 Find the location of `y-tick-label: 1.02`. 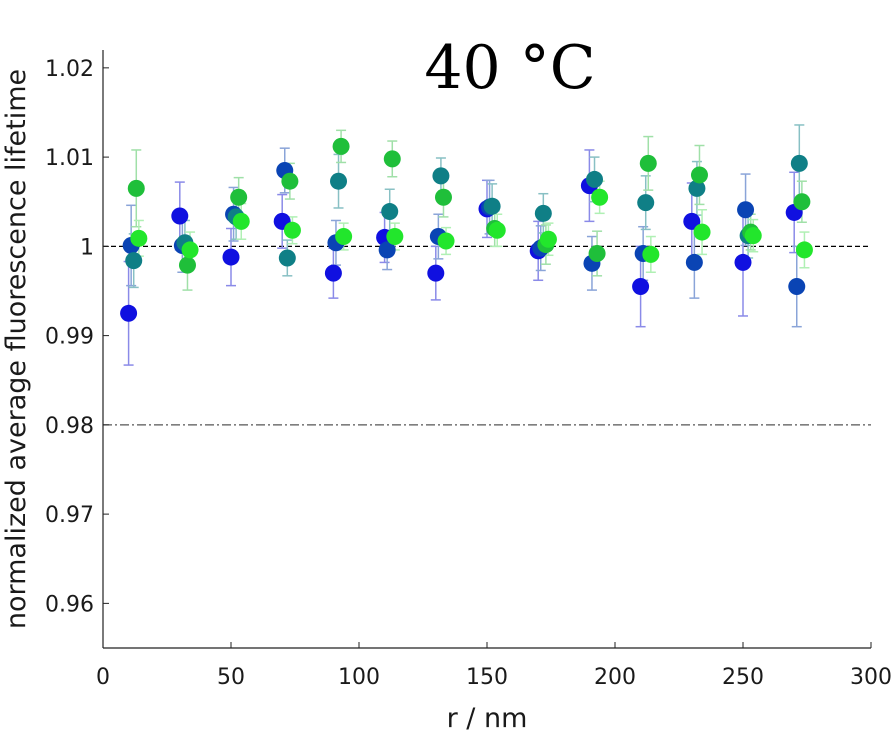

y-tick-label: 1.02 is located at coordinates (69, 69).